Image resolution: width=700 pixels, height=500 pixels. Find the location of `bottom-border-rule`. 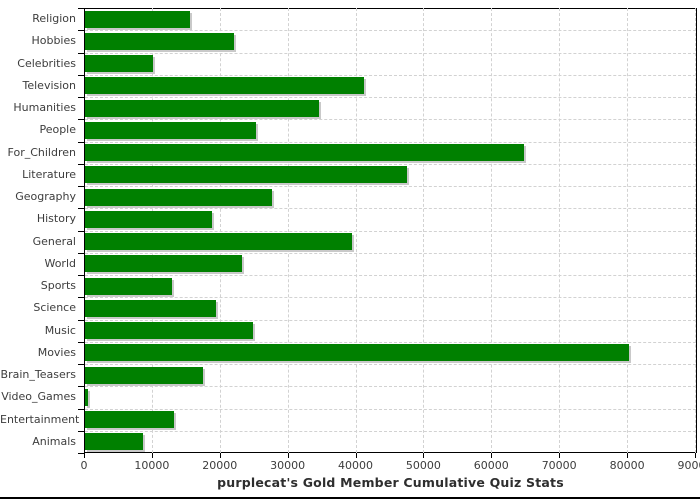

bottom-border-rule is located at coordinates (350, 498).